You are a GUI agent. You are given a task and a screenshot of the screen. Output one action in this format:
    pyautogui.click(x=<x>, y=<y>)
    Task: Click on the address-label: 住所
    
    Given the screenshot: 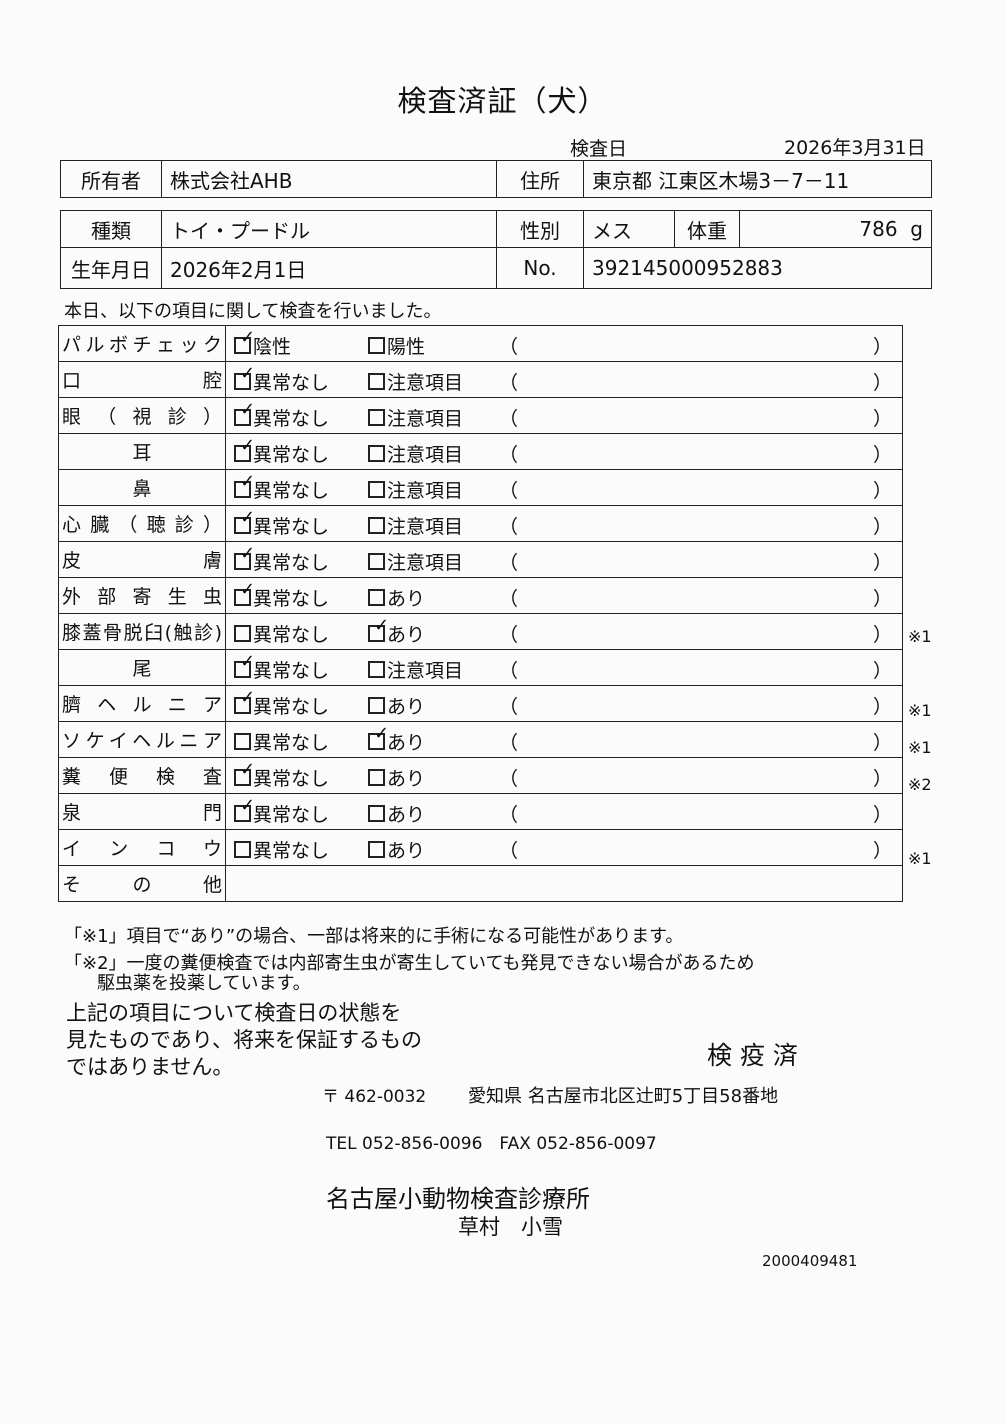 What is the action you would take?
    pyautogui.click(x=540, y=179)
    